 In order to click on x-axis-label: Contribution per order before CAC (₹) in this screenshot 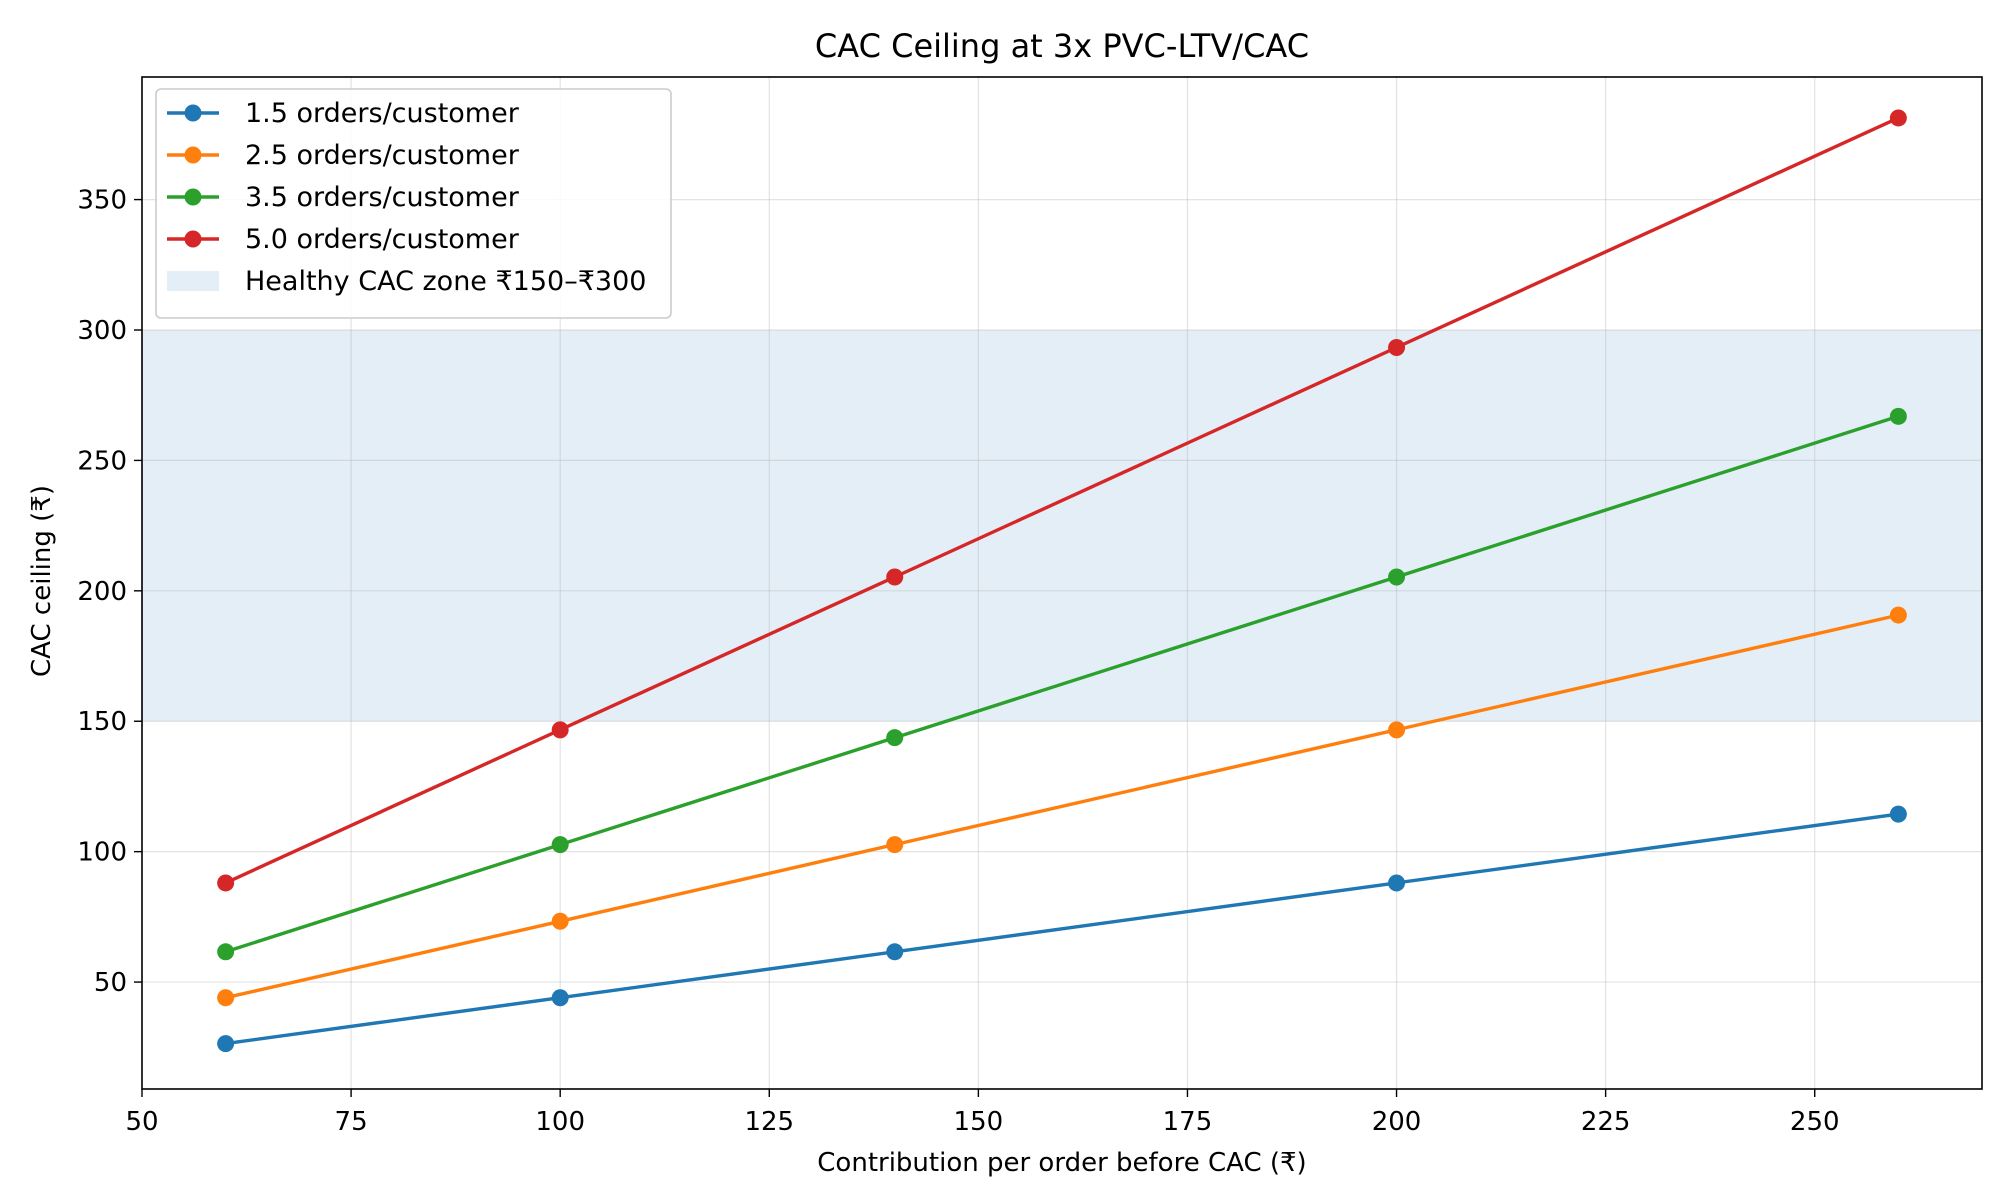, I will do `click(1061, 1163)`.